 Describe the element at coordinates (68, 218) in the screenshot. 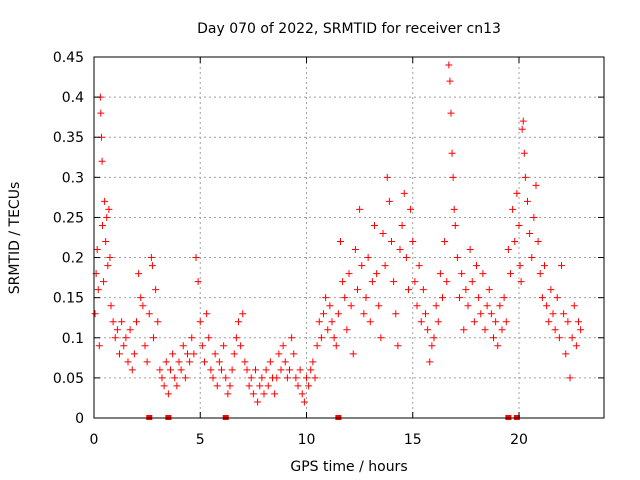

I see `y-tick-label: 0.25` at that location.